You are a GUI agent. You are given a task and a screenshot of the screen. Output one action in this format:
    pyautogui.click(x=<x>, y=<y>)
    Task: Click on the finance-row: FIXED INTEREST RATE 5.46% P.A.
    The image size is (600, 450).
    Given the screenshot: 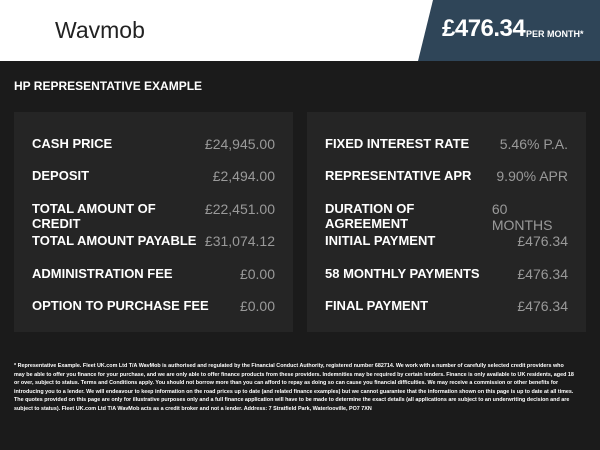 What is the action you would take?
    pyautogui.click(x=446, y=152)
    